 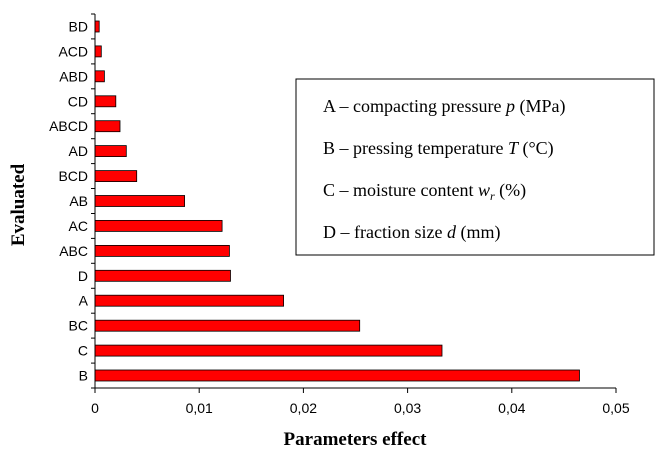 What do you see at coordinates (73, 251) in the screenshot?
I see `y-tick-label-abc: ABC` at bounding box center [73, 251].